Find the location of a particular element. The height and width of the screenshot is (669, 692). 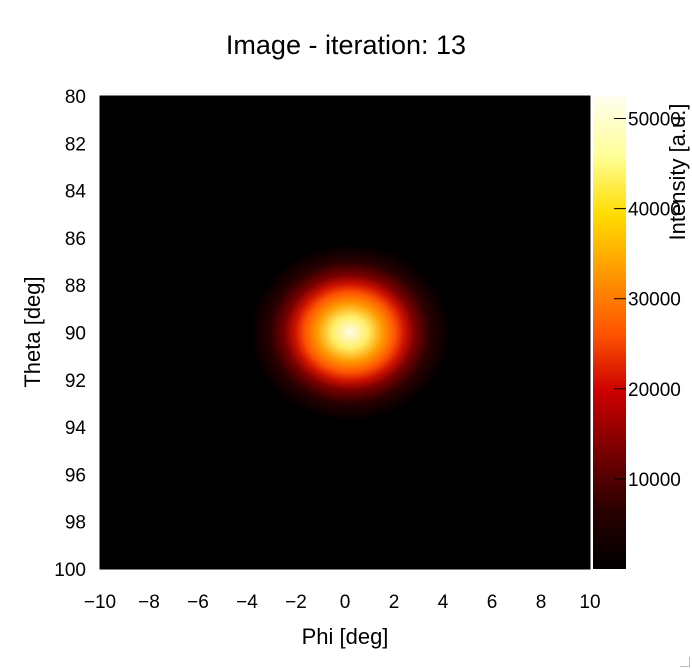

y-axis: 80 82 84 86 88 90 92 94 96 98 100 is located at coordinates (82, 334).